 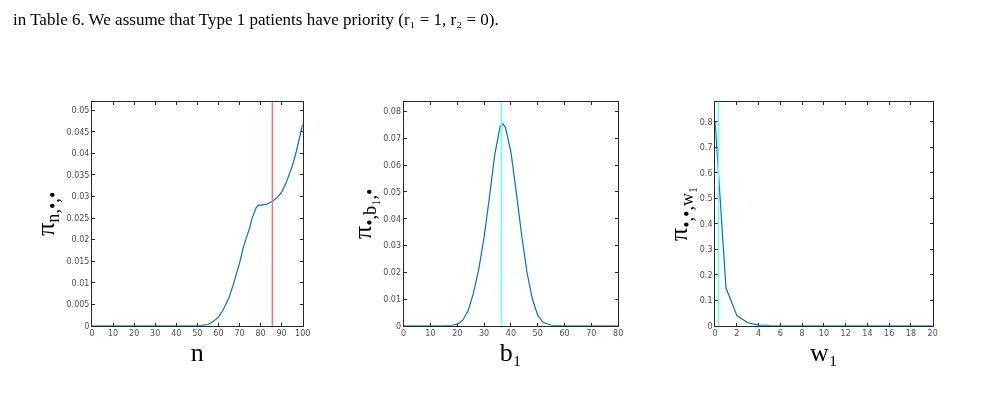 I want to click on y-tick-label: 0.6, so click(x=706, y=173).